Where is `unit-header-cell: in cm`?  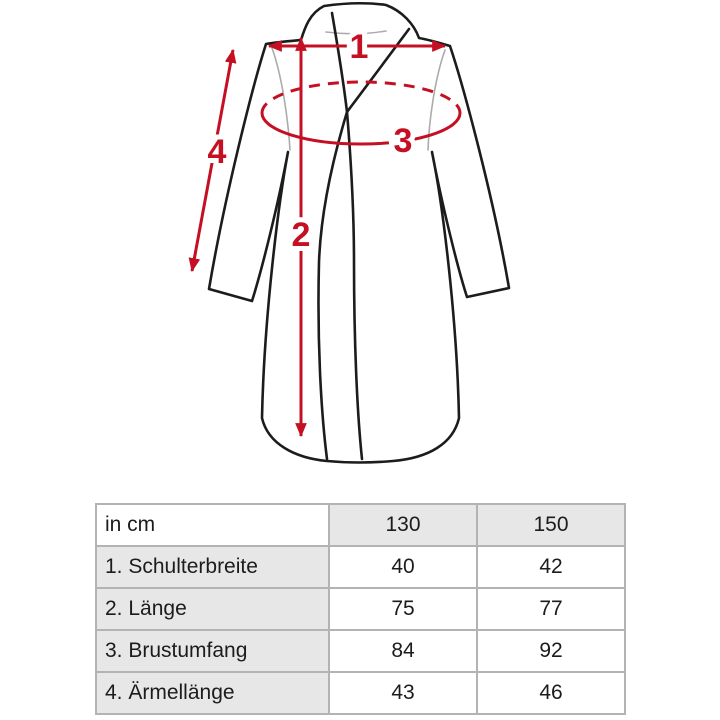 unit-header-cell: in cm is located at coordinates (212, 525).